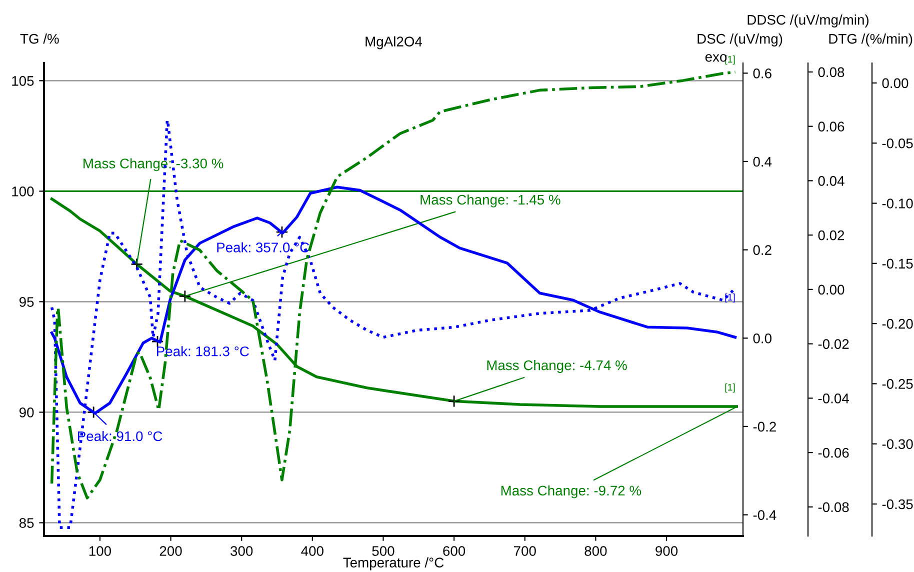  I want to click on y-axis-title: TG /%, so click(39, 39).